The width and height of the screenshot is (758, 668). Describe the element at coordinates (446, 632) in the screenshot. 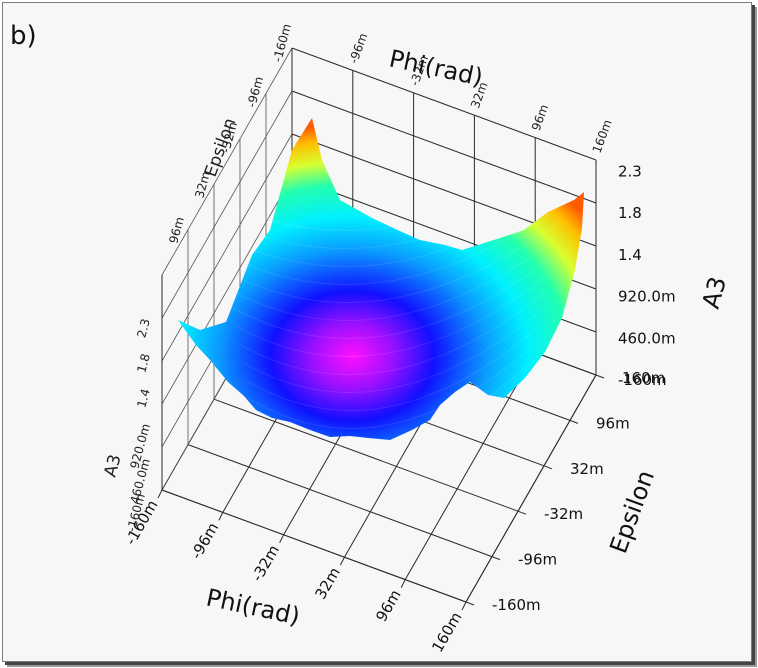

I see `x-tick-label: 160m` at that location.